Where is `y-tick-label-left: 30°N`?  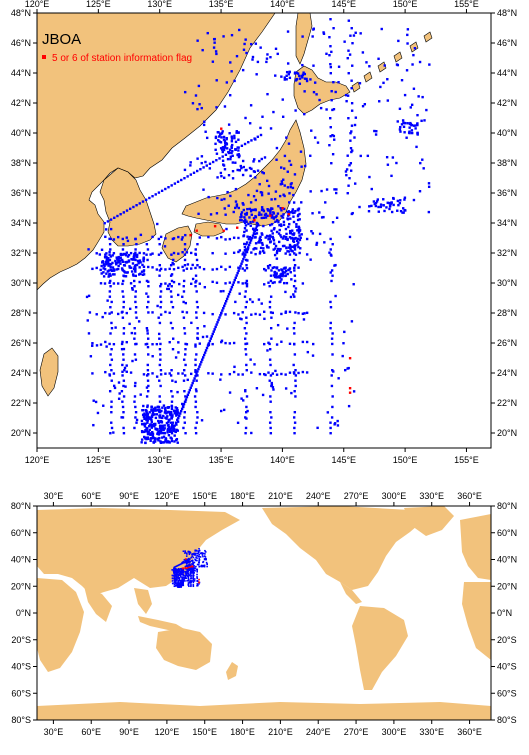
y-tick-label-left: 30°N is located at coordinates (21, 283).